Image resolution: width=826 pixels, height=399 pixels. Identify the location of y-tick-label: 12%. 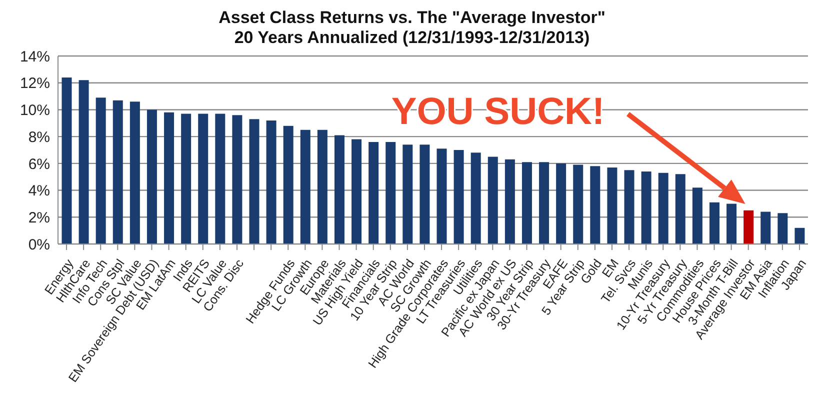
(35, 83).